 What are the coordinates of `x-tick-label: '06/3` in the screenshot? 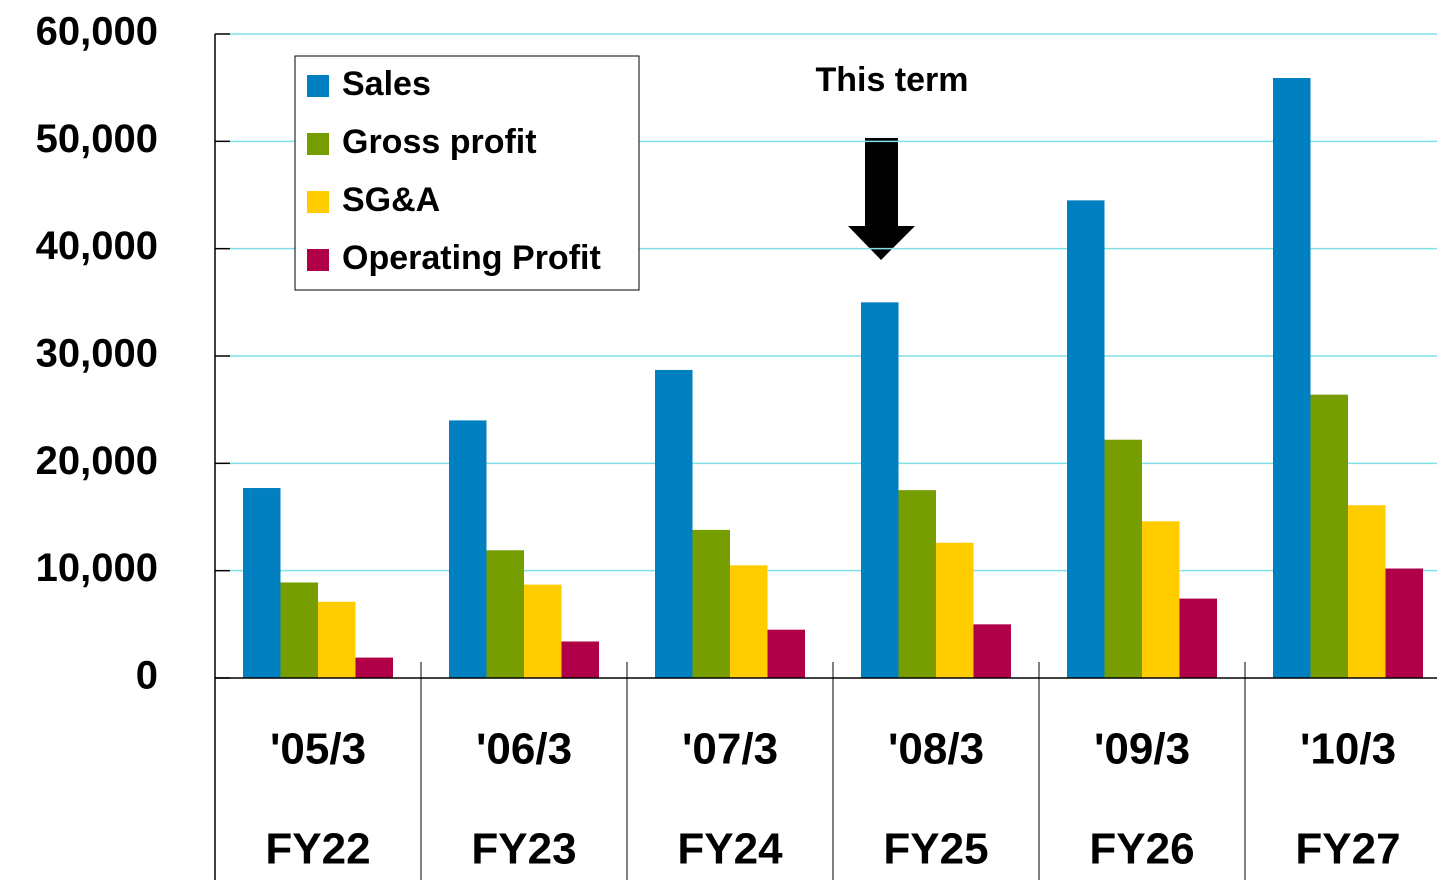 It's located at (524, 749).